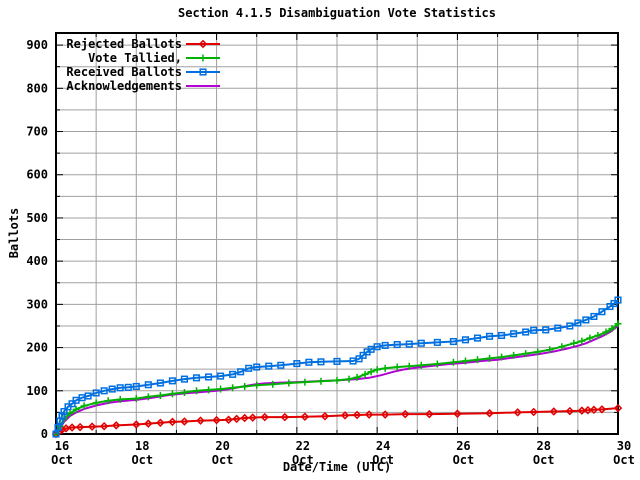 The width and height of the screenshot is (640, 480). I want to click on x-tick-label-day: 28, so click(543, 446).